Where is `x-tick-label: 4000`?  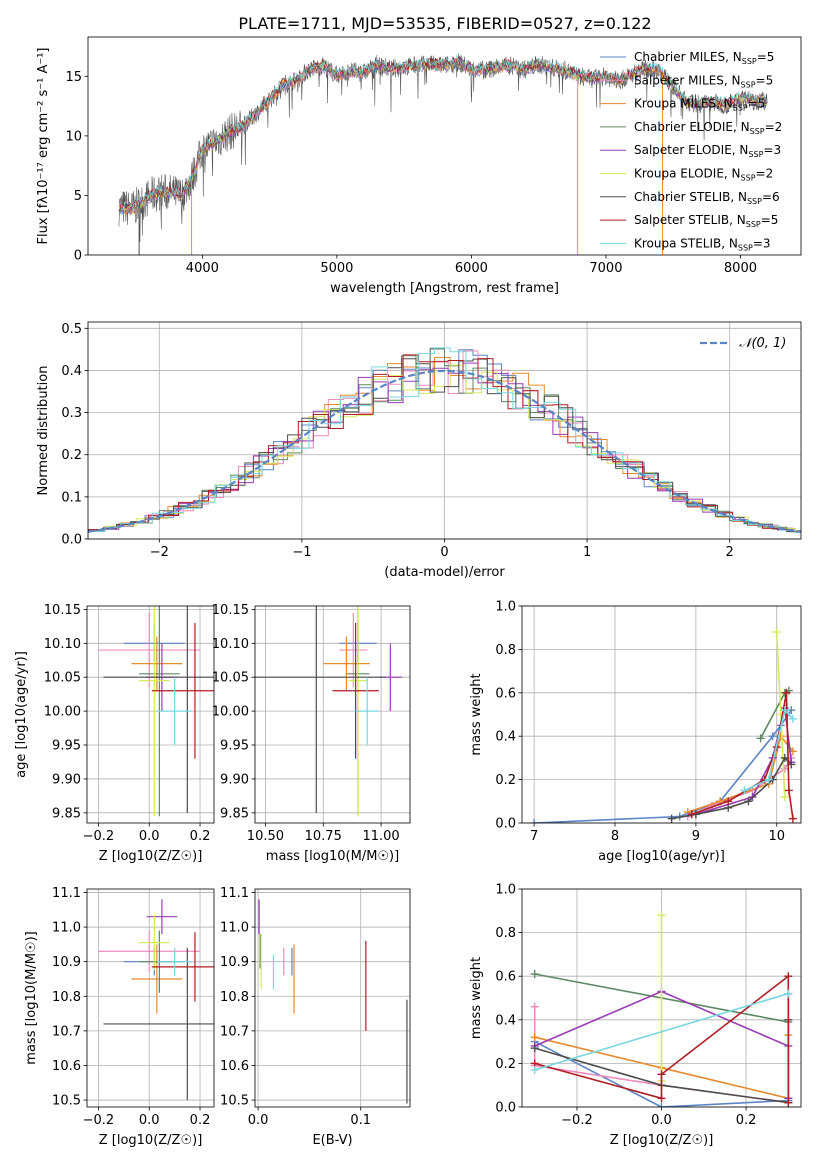 x-tick-label: 4000 is located at coordinates (202, 268).